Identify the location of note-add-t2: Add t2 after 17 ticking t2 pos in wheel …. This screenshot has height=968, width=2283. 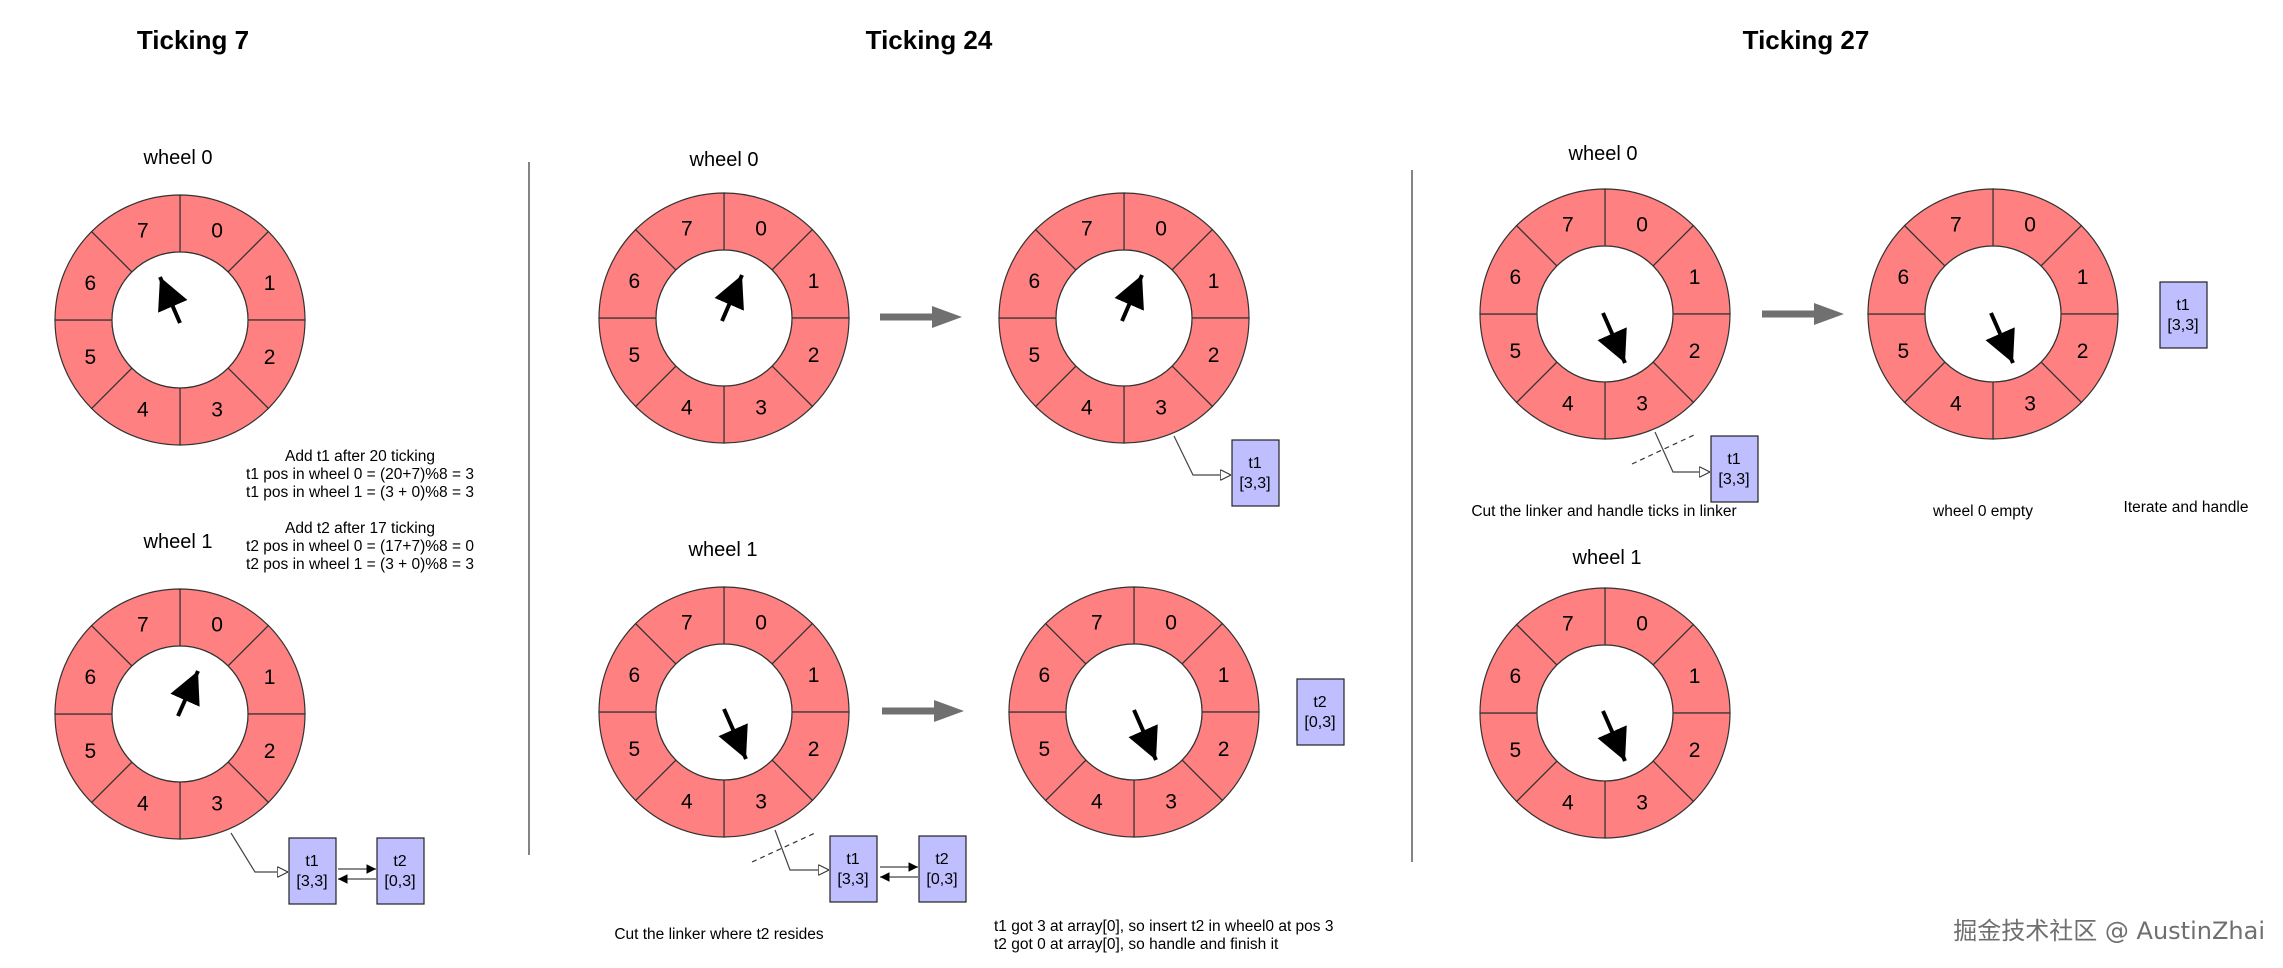
(360, 546).